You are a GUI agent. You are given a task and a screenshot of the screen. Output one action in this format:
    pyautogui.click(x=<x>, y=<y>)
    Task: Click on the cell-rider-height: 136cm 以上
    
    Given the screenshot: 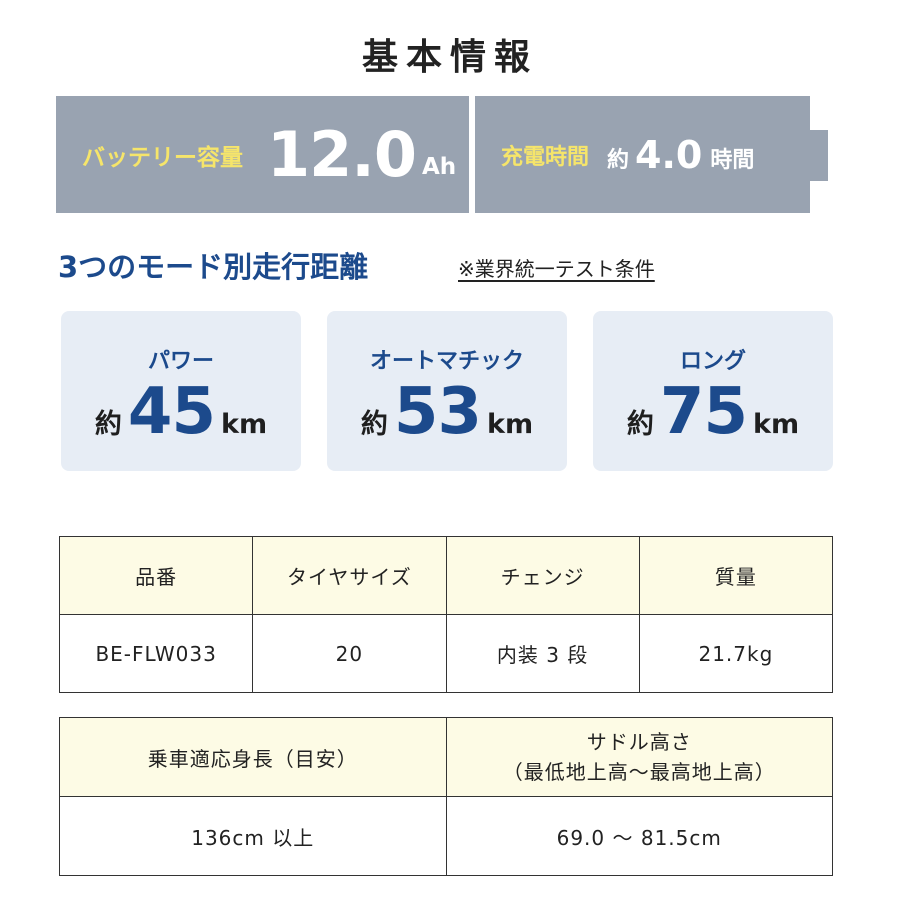 What is the action you would take?
    pyautogui.click(x=253, y=836)
    